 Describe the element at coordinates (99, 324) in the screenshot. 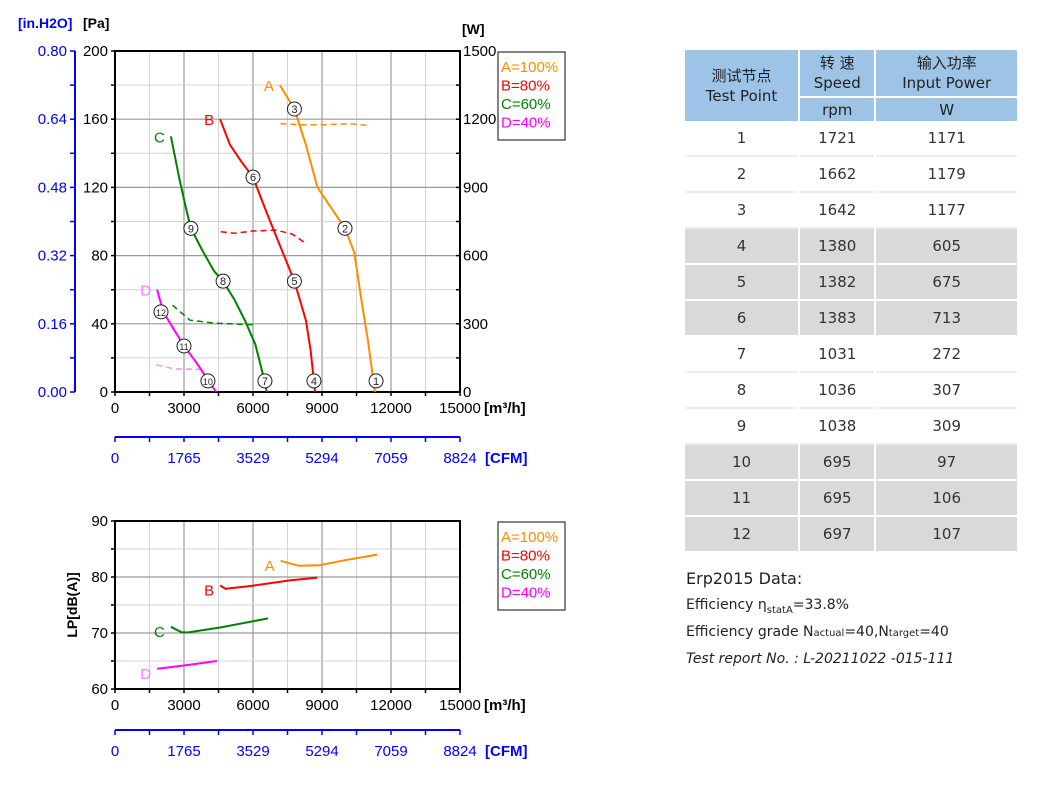

I see `y-tick-label: 40` at that location.